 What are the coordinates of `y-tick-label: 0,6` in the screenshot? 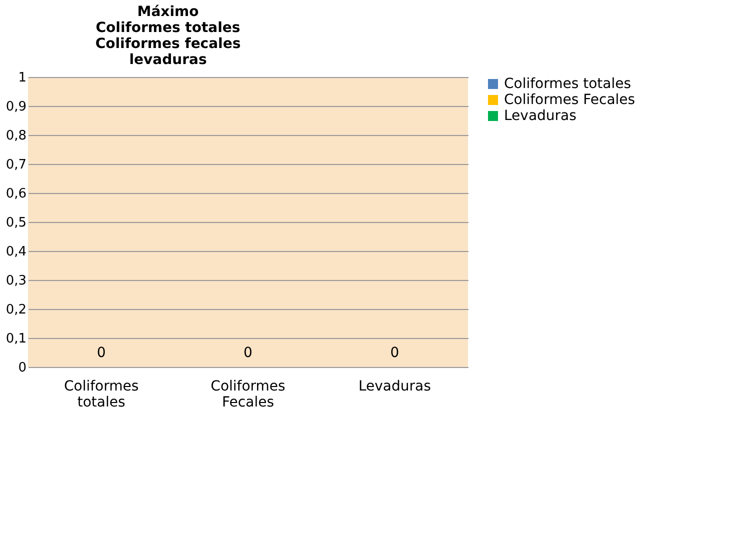 It's located at (16, 194).